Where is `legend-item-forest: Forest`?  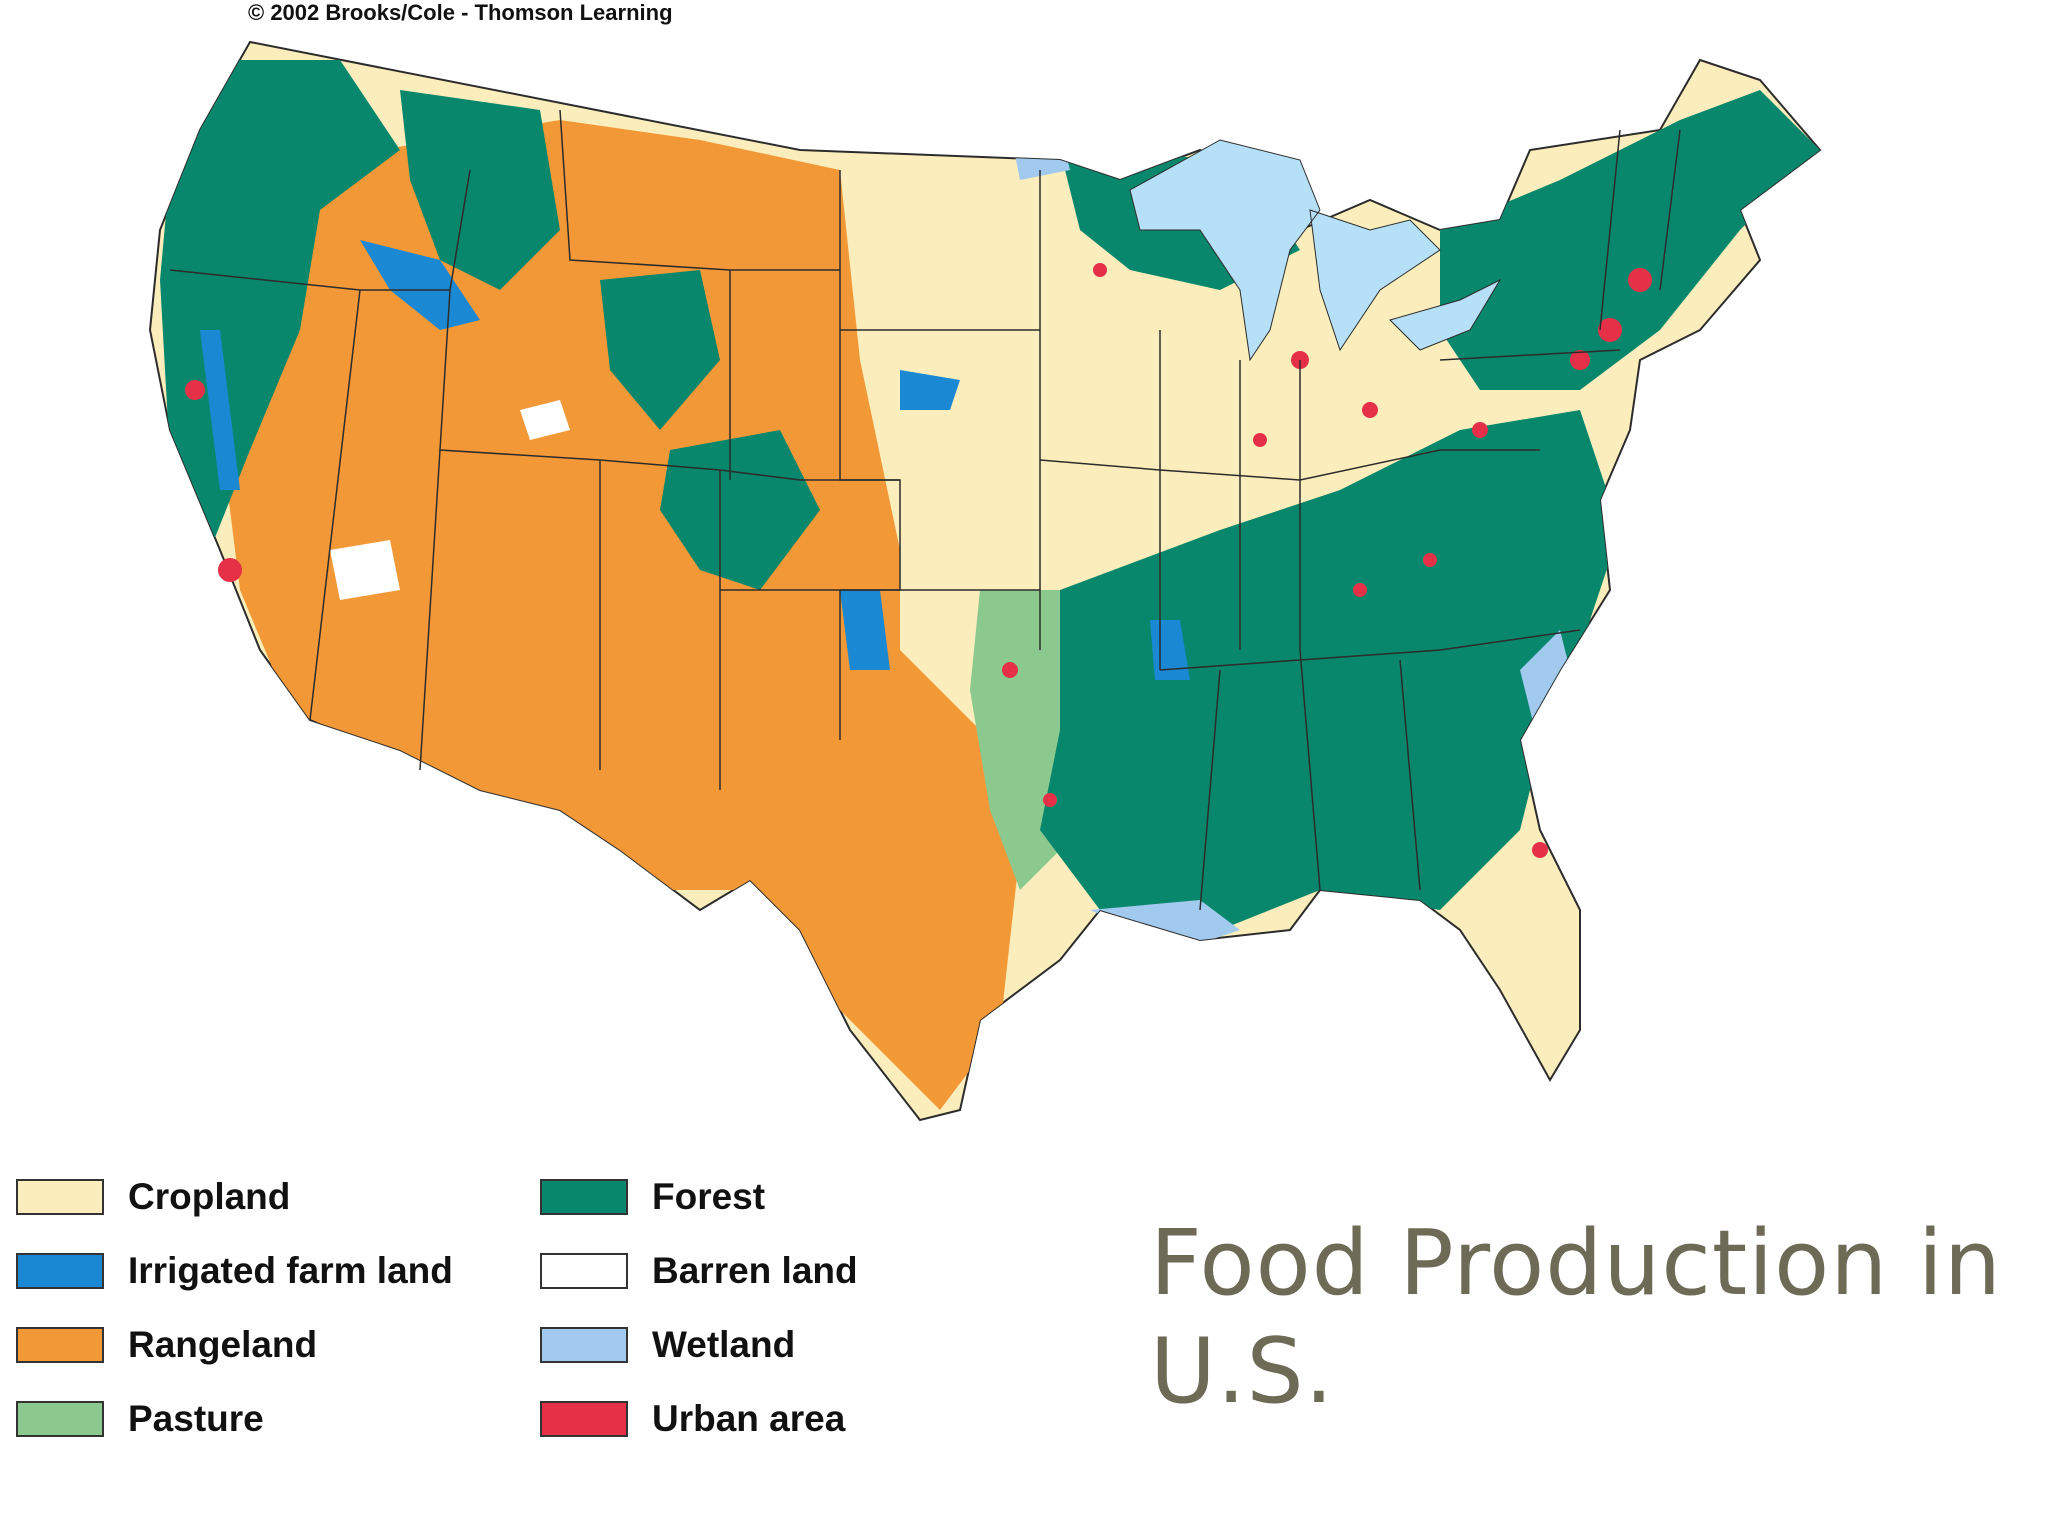 legend-item-forest: Forest is located at coordinates (652, 1197).